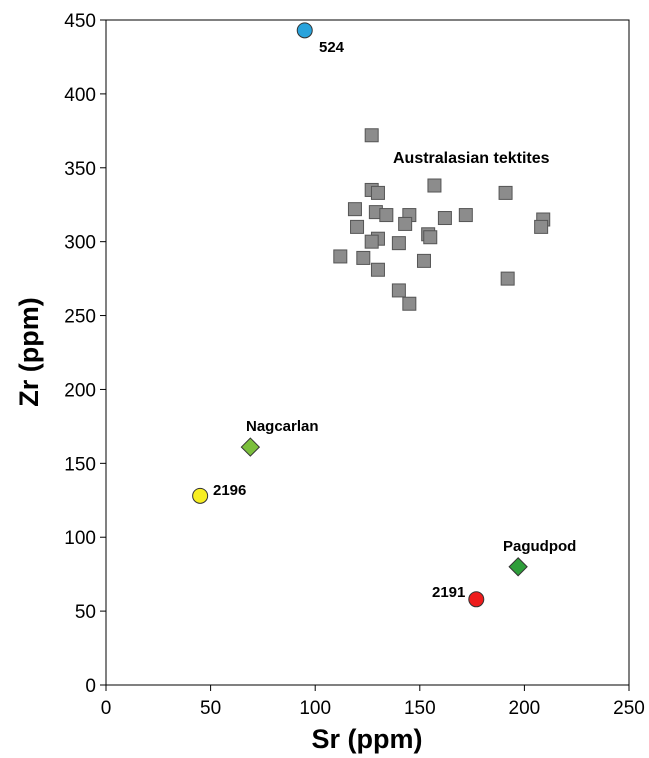 Image resolution: width=649 pixels, height=758 pixels. What do you see at coordinates (629, 708) in the screenshot?
I see `x-tick-label: 250` at bounding box center [629, 708].